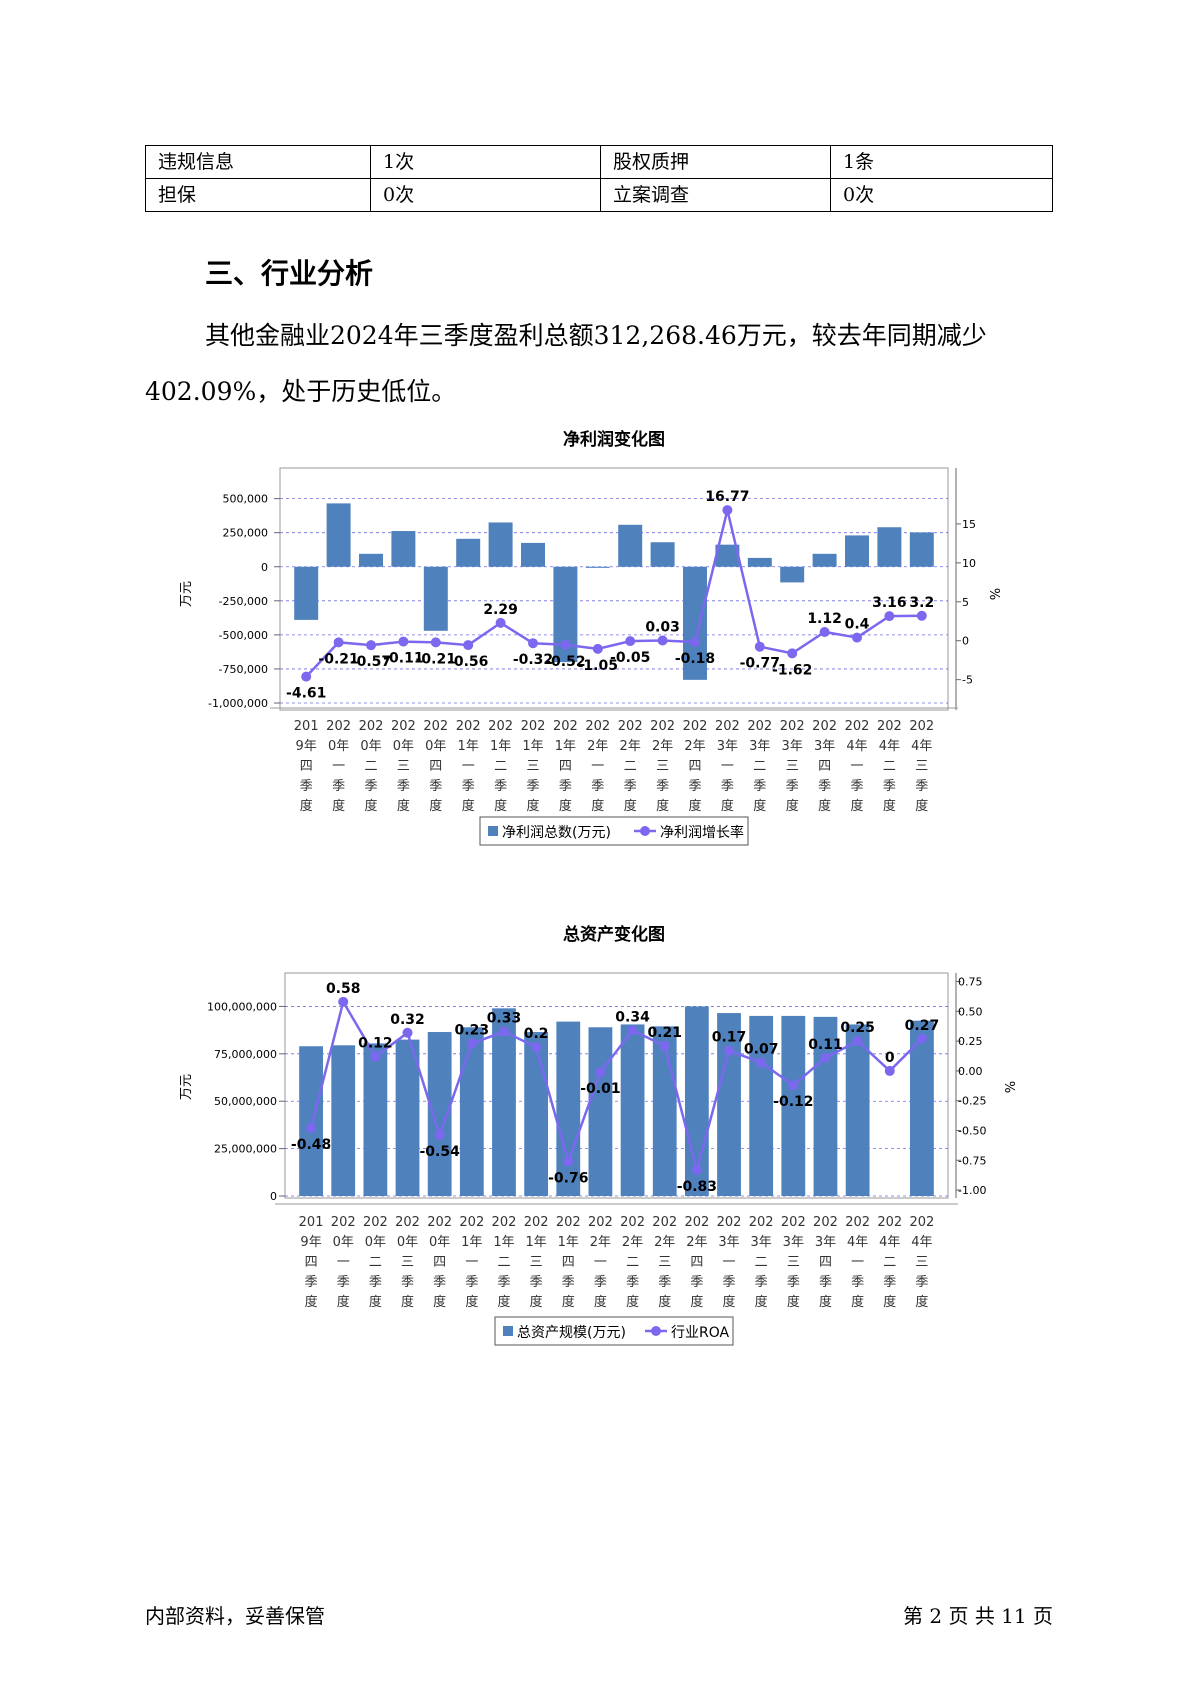 This screenshot has width=1191, height=1684. Describe the element at coordinates (967, 680) in the screenshot. I see `y2-tick-label: -5` at that location.